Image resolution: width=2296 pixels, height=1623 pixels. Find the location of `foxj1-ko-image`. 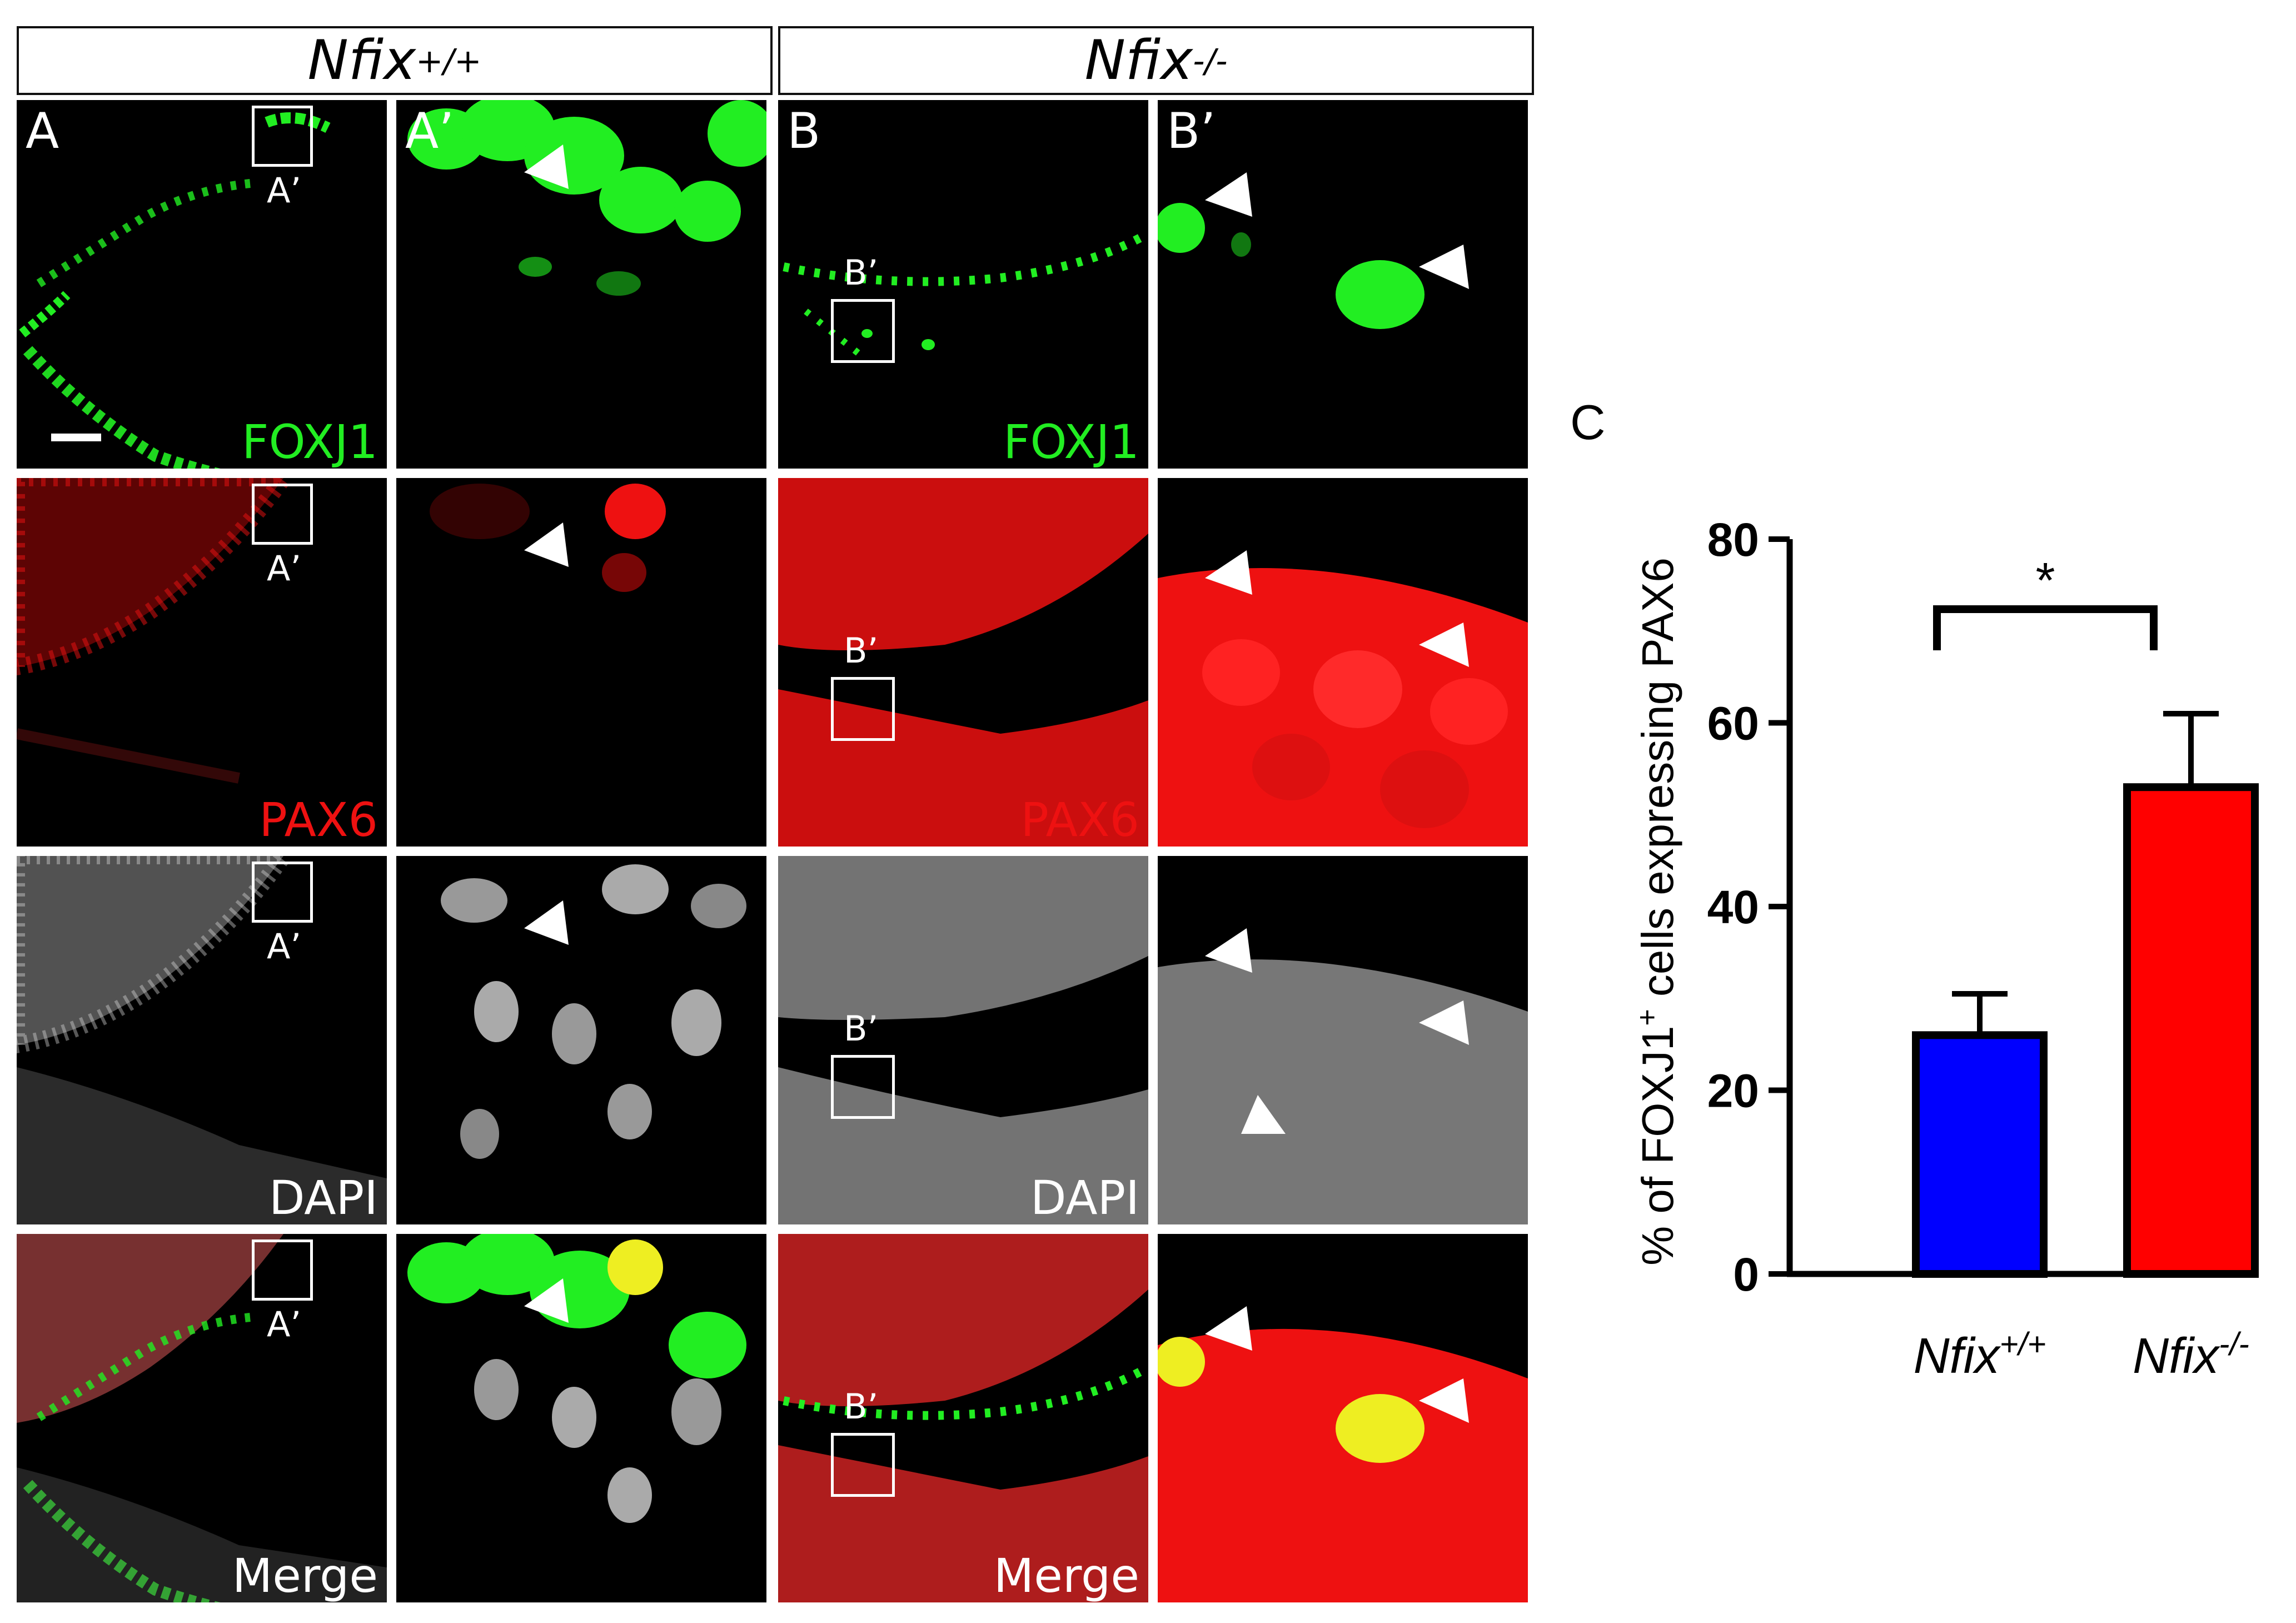

foxj1-ko-image is located at coordinates (965, 295).